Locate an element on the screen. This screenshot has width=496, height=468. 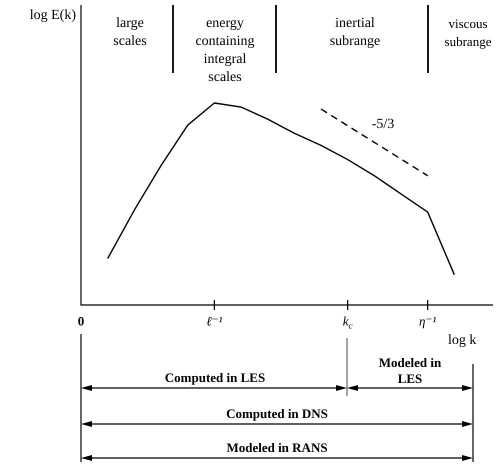
text: viscous subrange is located at coordinates (468, 33).